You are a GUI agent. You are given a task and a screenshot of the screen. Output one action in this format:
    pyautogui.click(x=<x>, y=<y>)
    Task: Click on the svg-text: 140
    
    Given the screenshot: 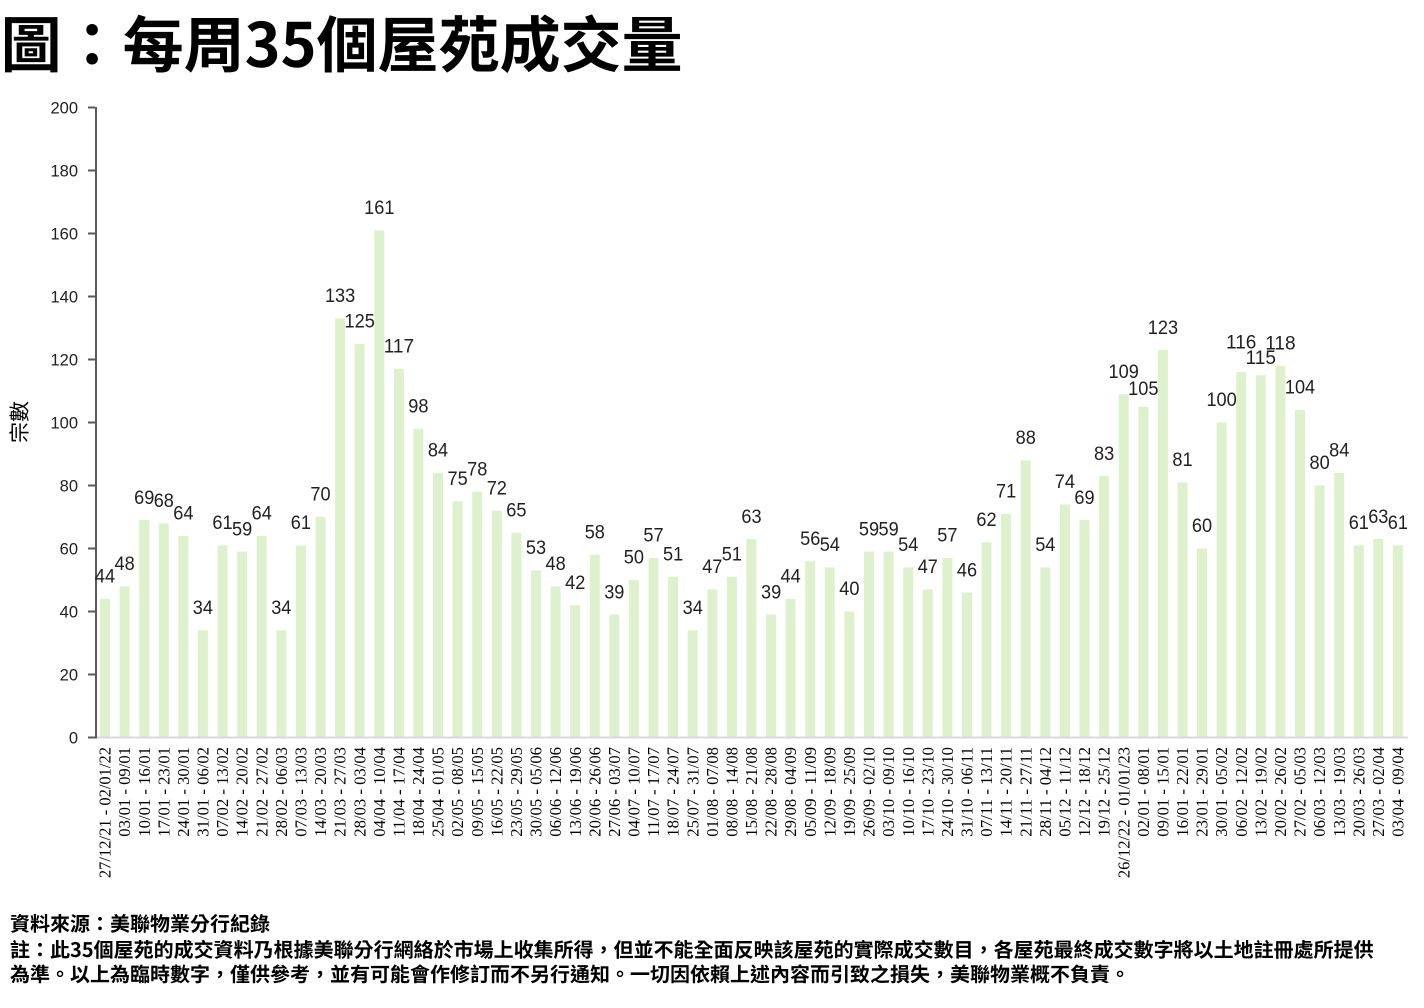 What is the action you would take?
    pyautogui.click(x=64, y=298)
    